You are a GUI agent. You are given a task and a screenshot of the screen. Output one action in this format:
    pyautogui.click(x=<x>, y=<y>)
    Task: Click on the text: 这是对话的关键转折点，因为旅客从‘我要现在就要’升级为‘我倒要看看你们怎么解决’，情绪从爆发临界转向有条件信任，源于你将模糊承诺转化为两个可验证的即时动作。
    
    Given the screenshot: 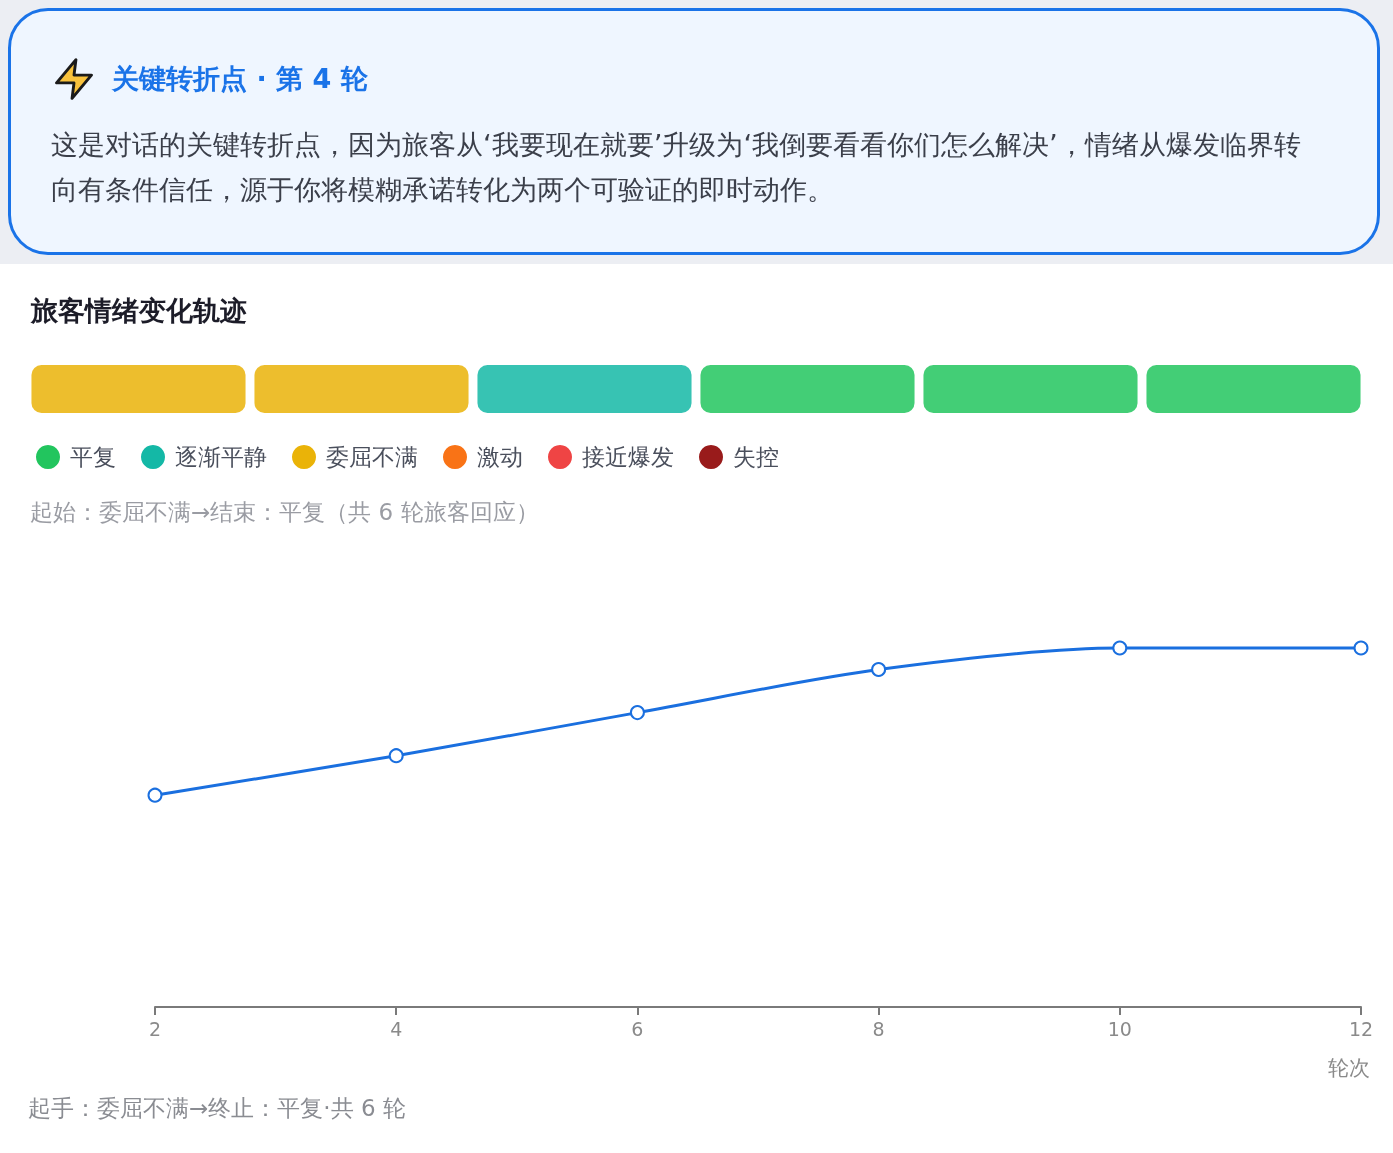 What is the action you would take?
    pyautogui.click(x=676, y=167)
    